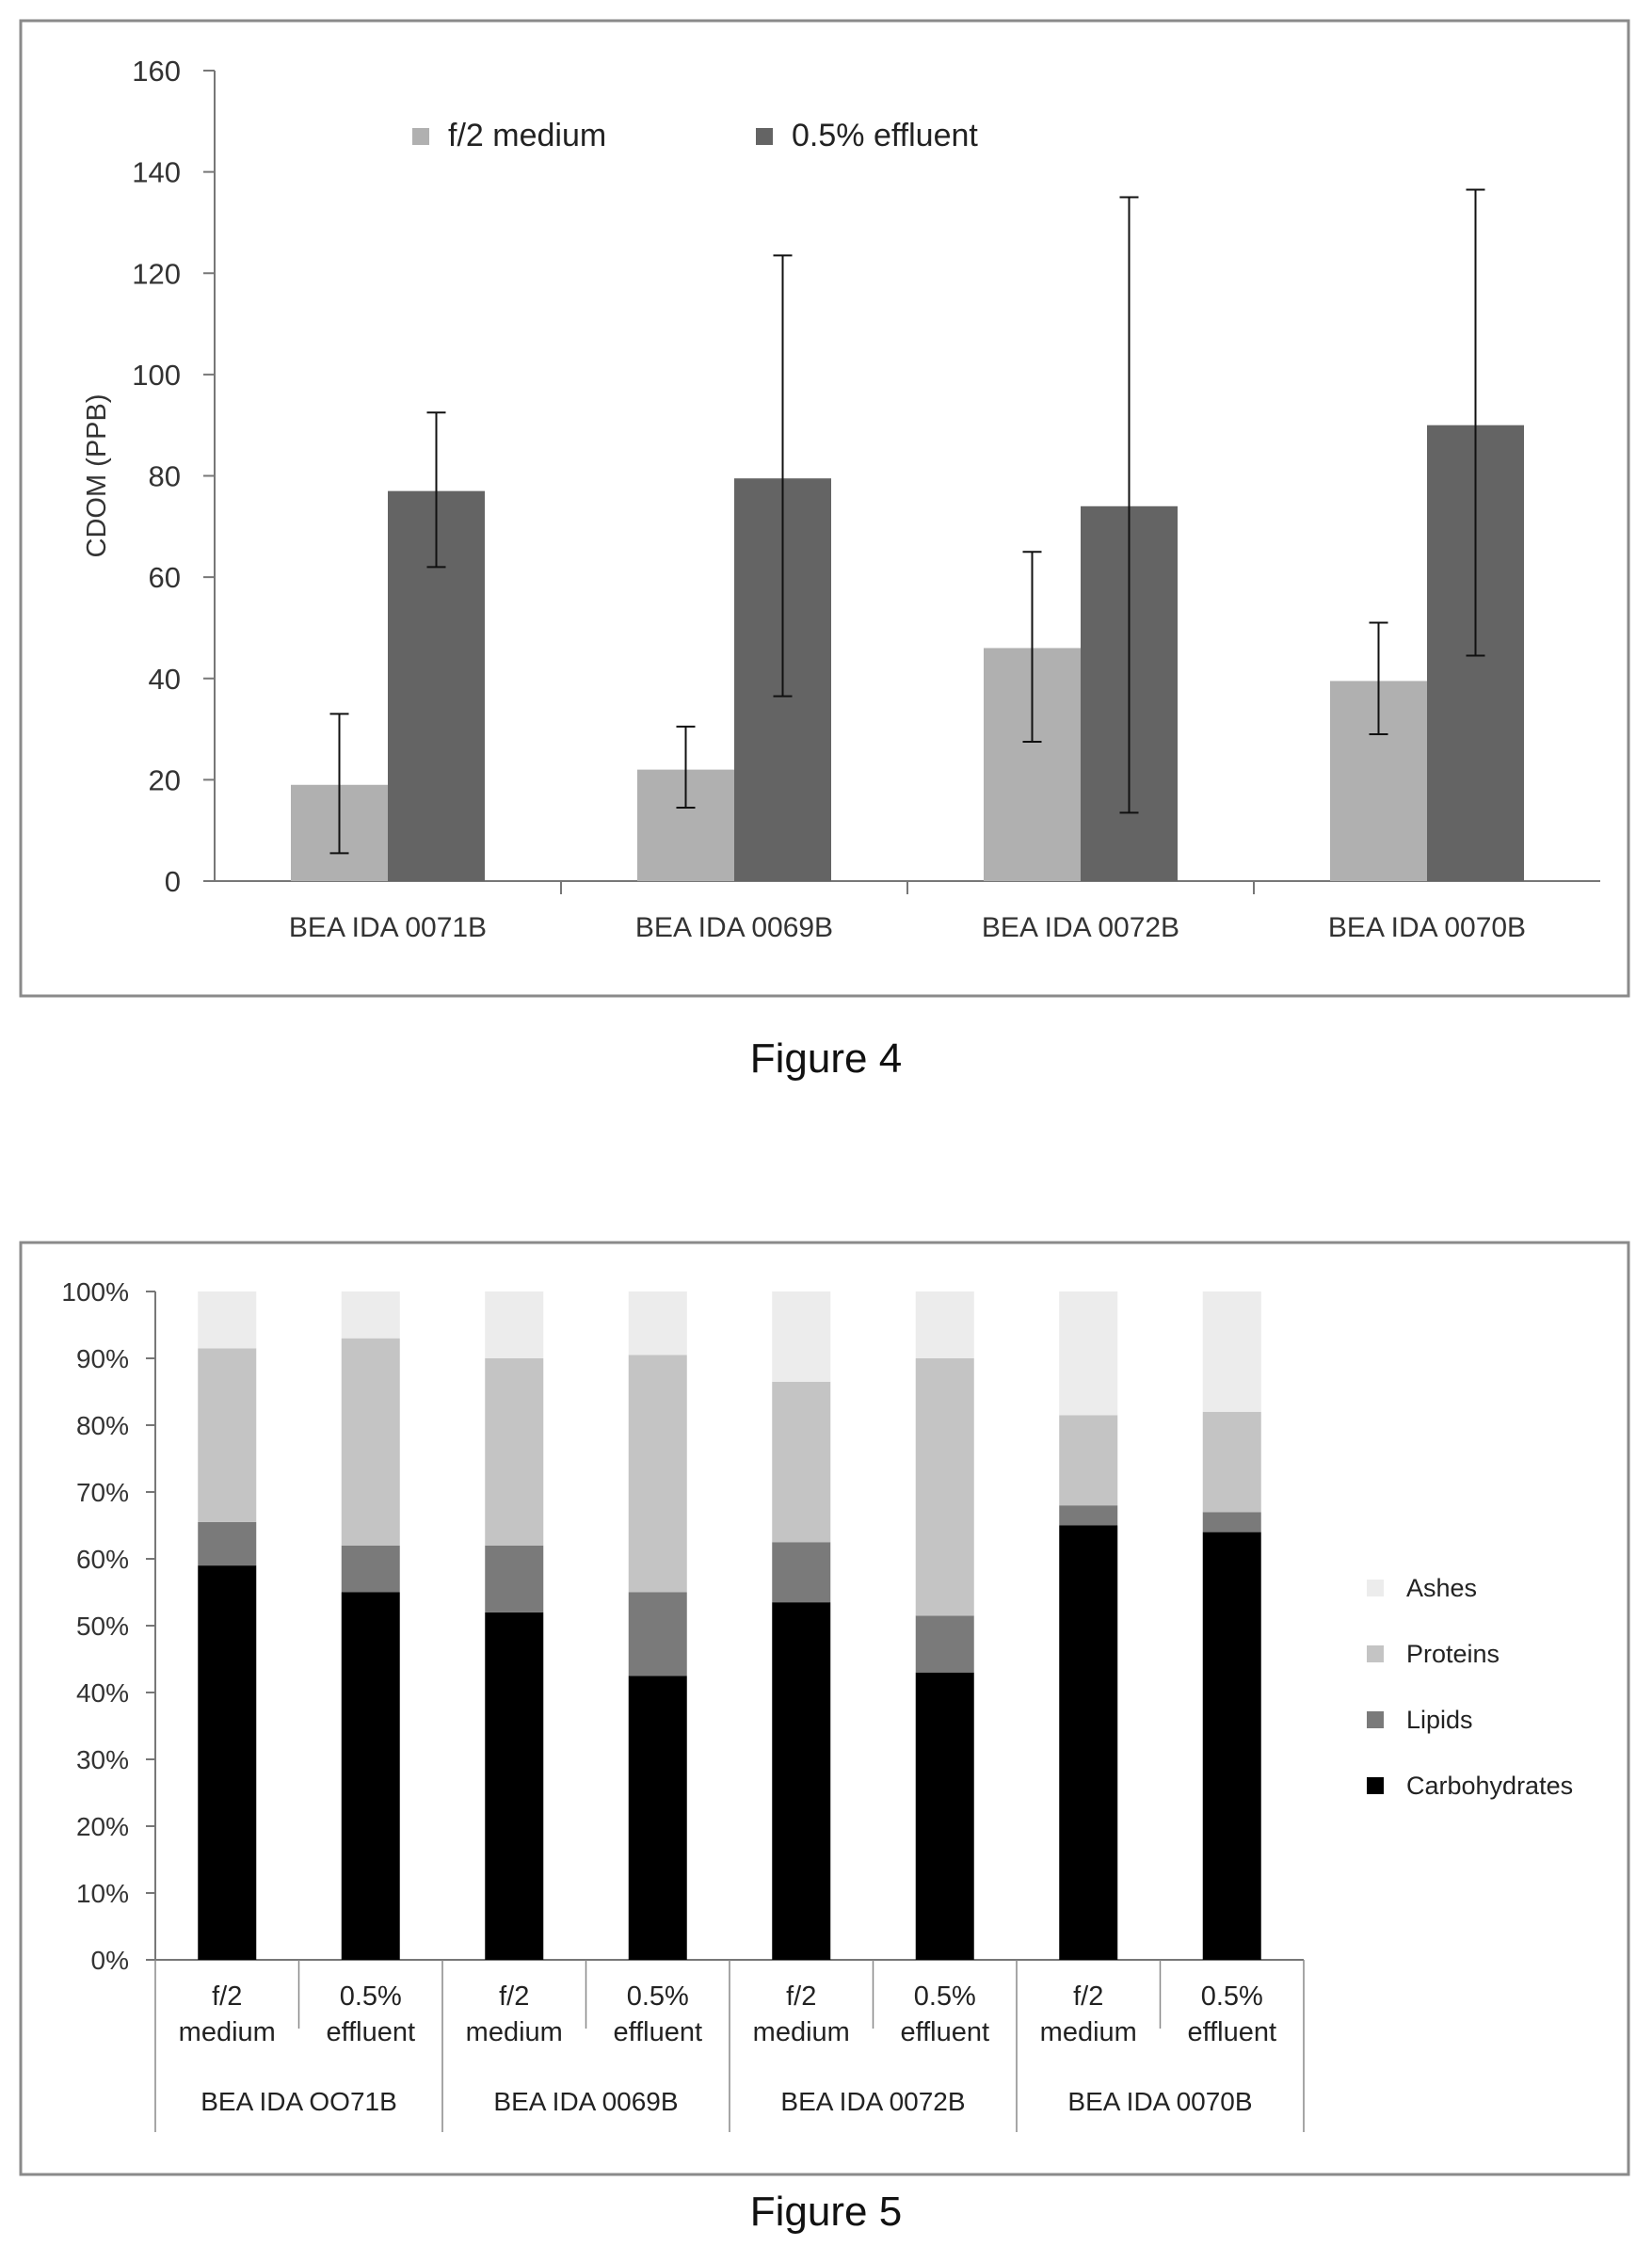 This screenshot has width=1652, height=2262. What do you see at coordinates (165, 476) in the screenshot?
I see `y-tick-label: 80` at bounding box center [165, 476].